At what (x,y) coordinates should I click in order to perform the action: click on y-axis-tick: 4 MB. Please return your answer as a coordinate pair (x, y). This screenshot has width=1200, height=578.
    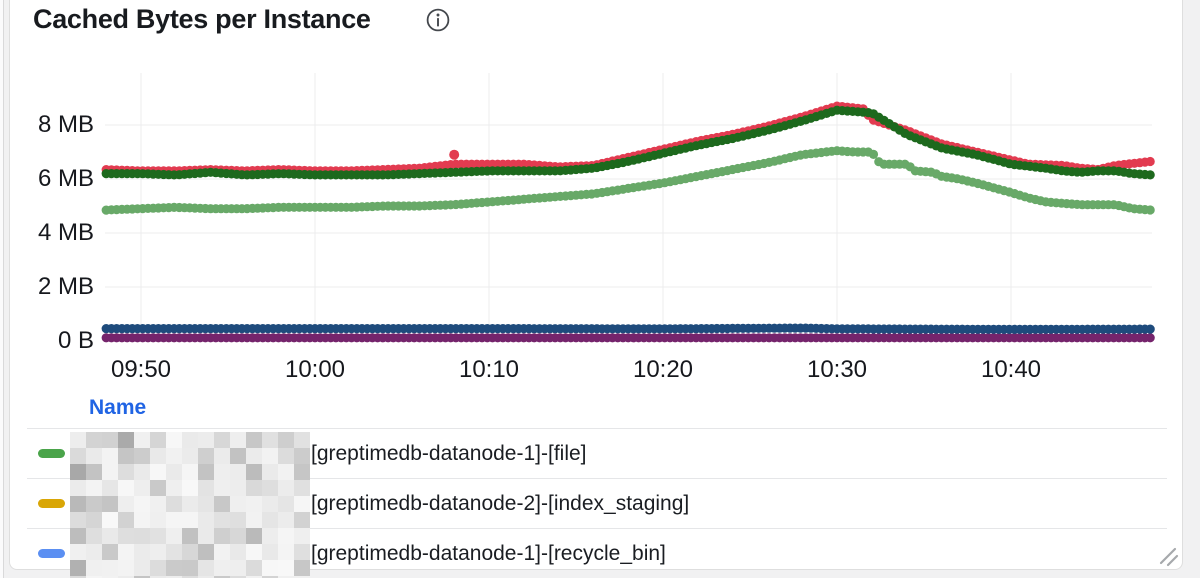
    Looking at the image, I should click on (65, 232).